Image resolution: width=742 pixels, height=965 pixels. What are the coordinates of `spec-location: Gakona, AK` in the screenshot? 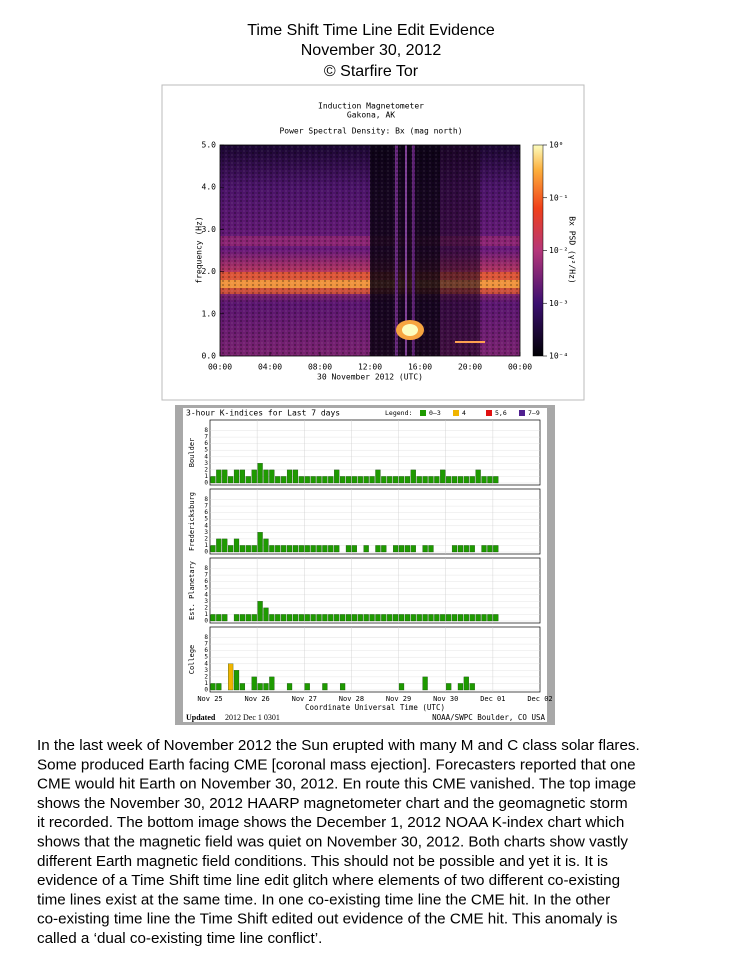 It's located at (371, 115).